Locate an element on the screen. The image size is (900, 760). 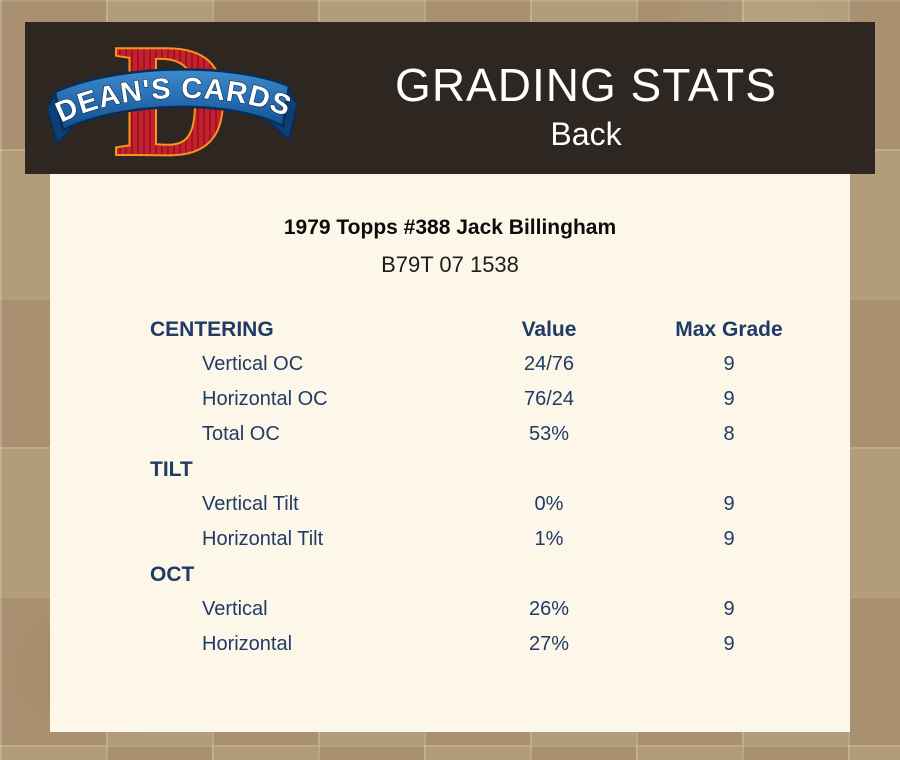
row-value: 26% is located at coordinates (549, 609).